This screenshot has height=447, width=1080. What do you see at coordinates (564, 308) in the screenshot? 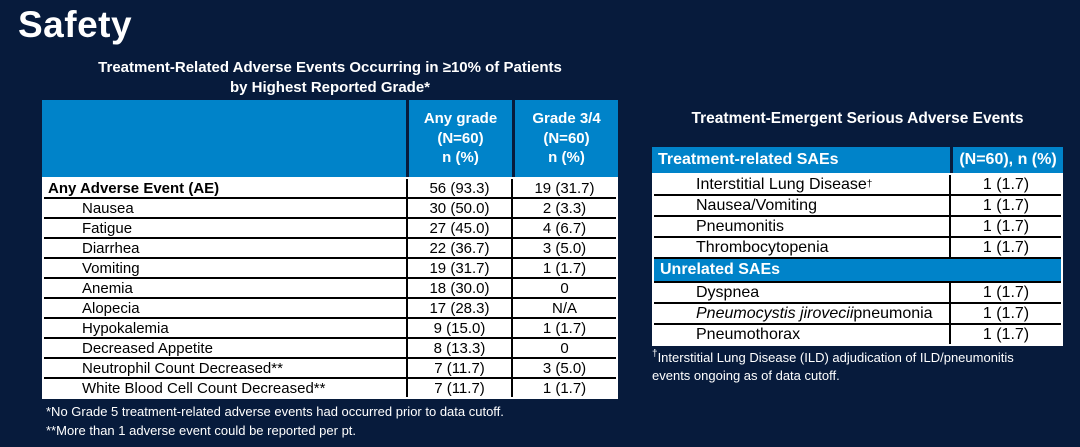
I see `row-grade-34: N/A` at bounding box center [564, 308].